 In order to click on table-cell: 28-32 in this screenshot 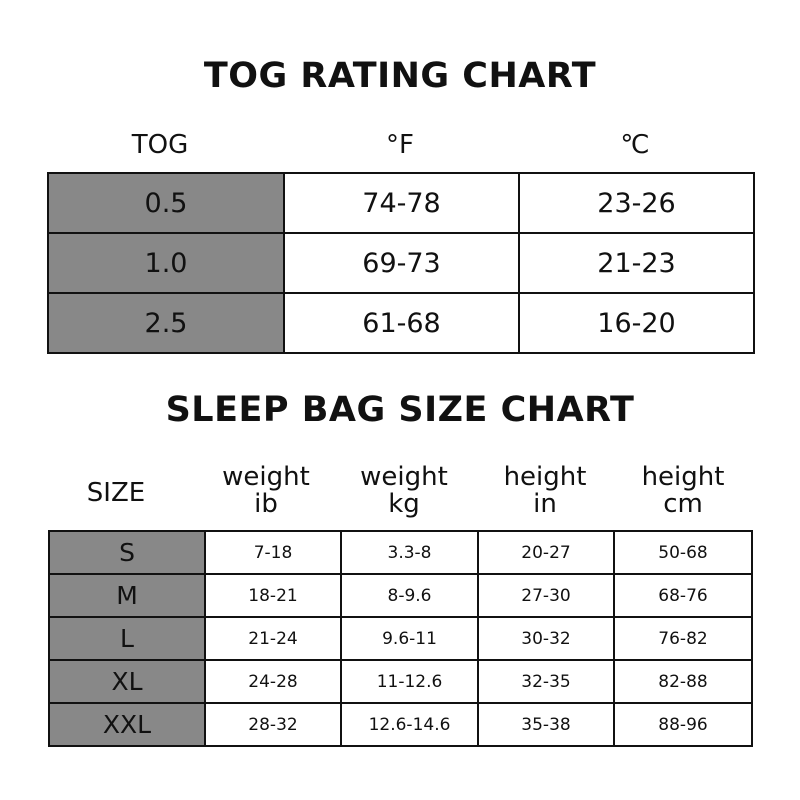, I will do `click(273, 724)`.